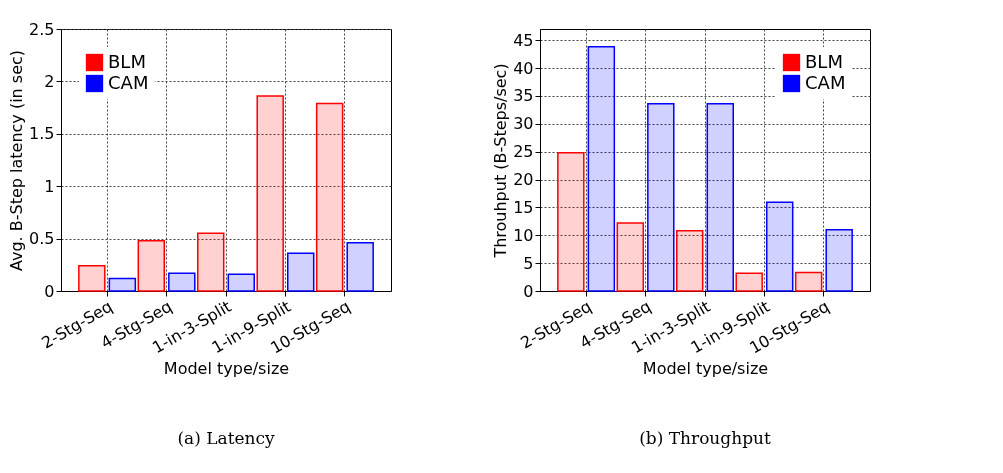 This screenshot has height=473, width=1003. What do you see at coordinates (49, 81) in the screenshot?
I see `y-tick-label: 2` at bounding box center [49, 81].